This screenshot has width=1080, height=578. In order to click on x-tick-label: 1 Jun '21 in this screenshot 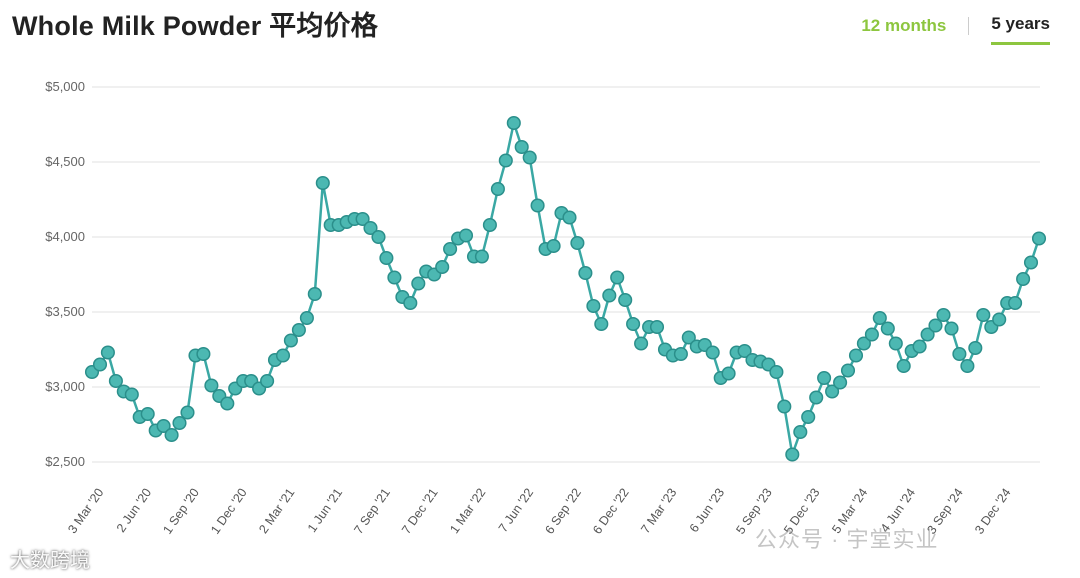, I will do `click(325, 510)`.